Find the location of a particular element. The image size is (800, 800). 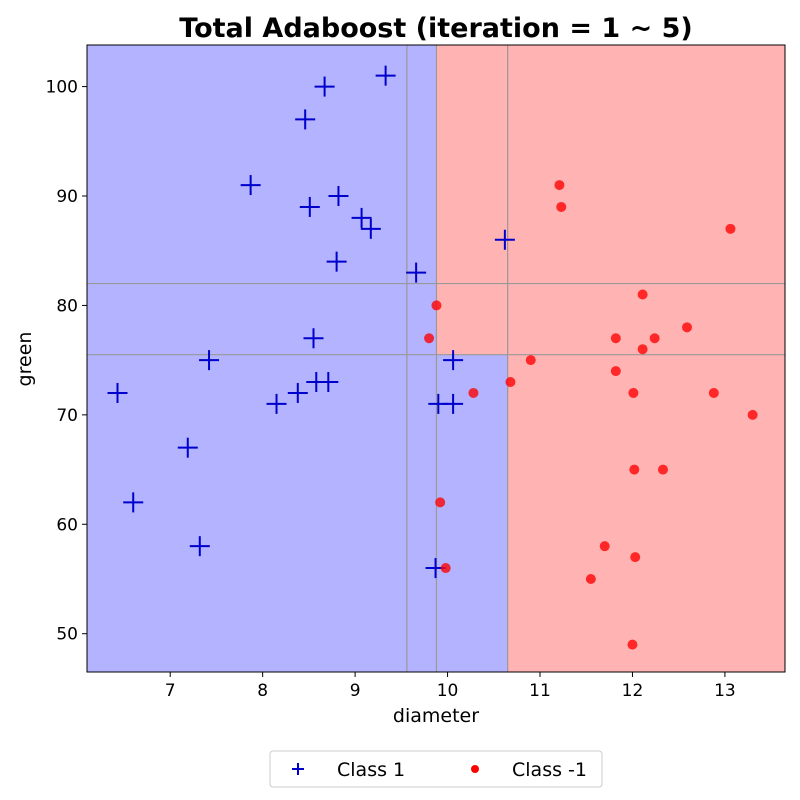

y-tick-label: 70 is located at coordinates (67, 416).